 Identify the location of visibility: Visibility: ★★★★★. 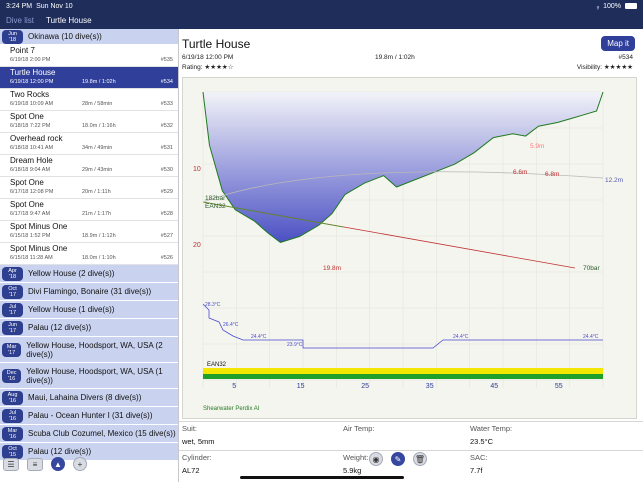
(604, 67).